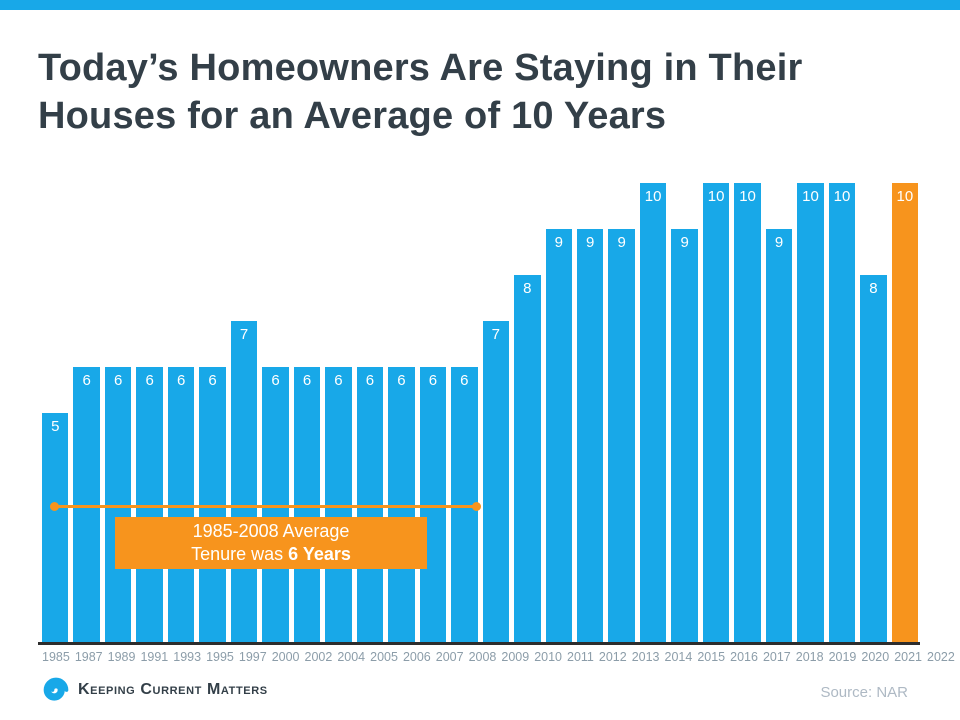 The image size is (960, 720). I want to click on annotation-span-line, so click(266, 506).